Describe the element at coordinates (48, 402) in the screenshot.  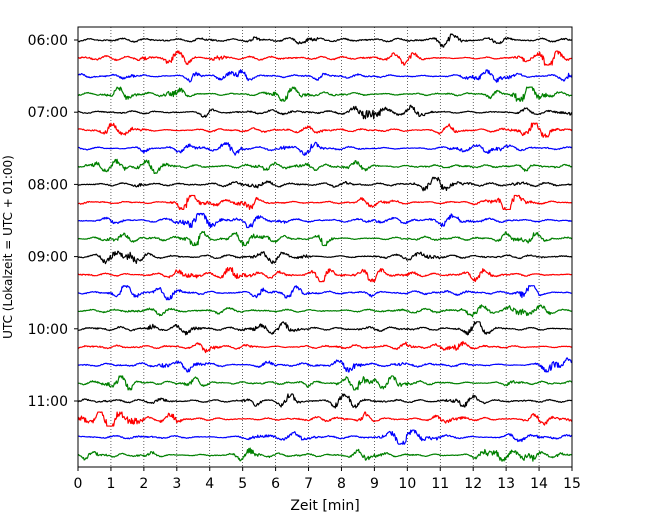
I see `y-tick-label: 11:00` at that location.